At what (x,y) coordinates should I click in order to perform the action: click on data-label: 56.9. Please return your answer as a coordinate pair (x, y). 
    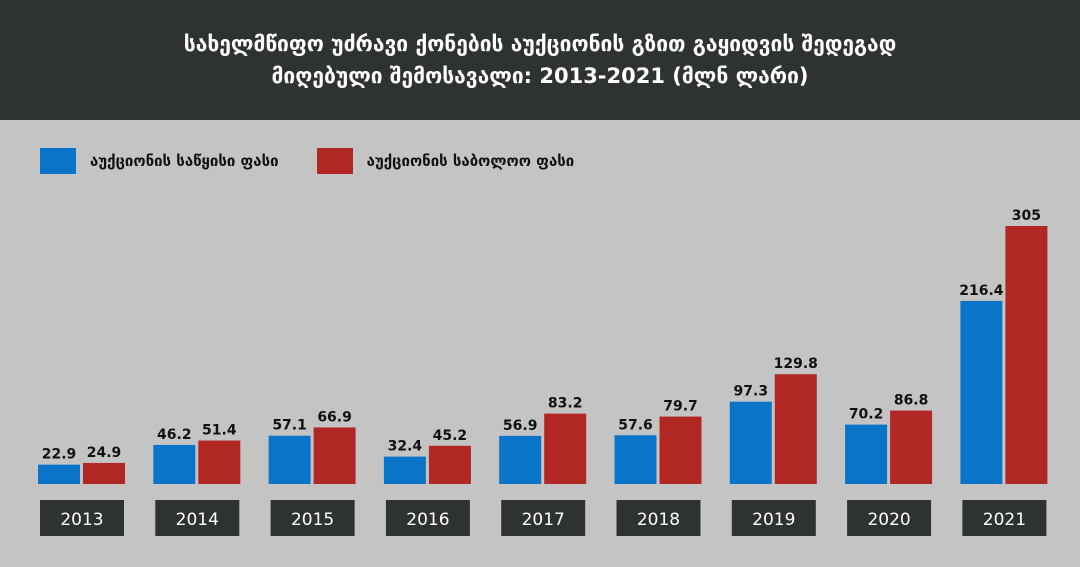
    Looking at the image, I should click on (520, 426).